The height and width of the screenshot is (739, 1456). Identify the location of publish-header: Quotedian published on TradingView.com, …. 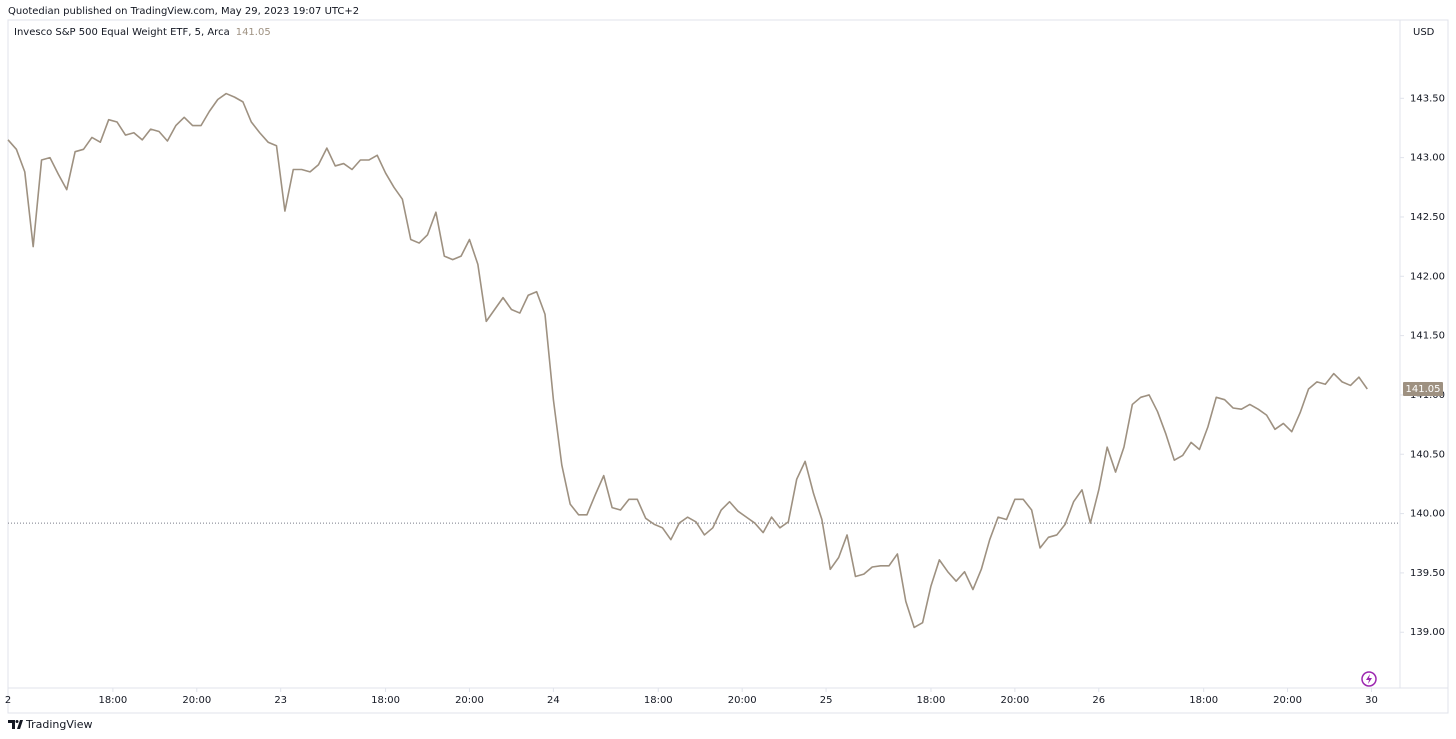
(183, 11).